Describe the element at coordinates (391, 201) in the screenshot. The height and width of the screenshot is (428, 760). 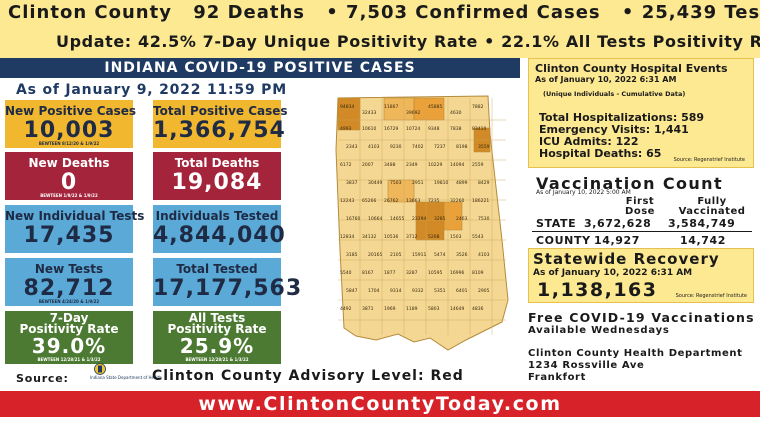
I see `county-case-label: 26762` at that location.